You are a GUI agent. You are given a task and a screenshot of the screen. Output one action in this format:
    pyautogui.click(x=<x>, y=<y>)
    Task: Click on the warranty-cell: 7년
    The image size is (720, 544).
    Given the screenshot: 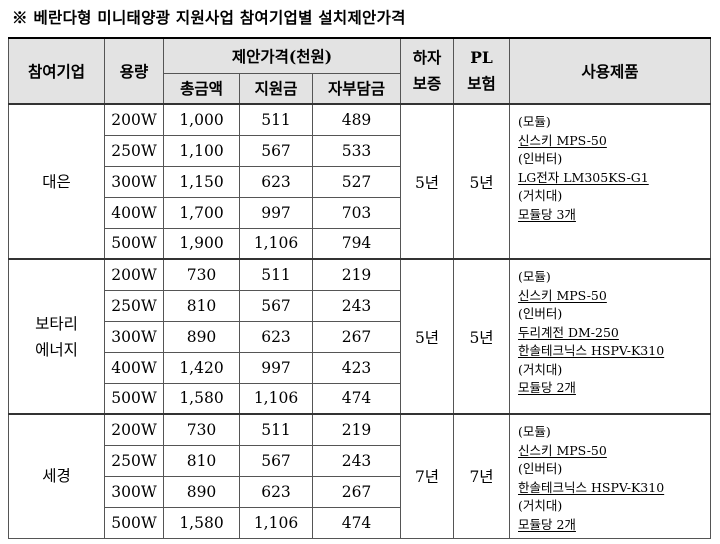 What is the action you would take?
    pyautogui.click(x=427, y=476)
    